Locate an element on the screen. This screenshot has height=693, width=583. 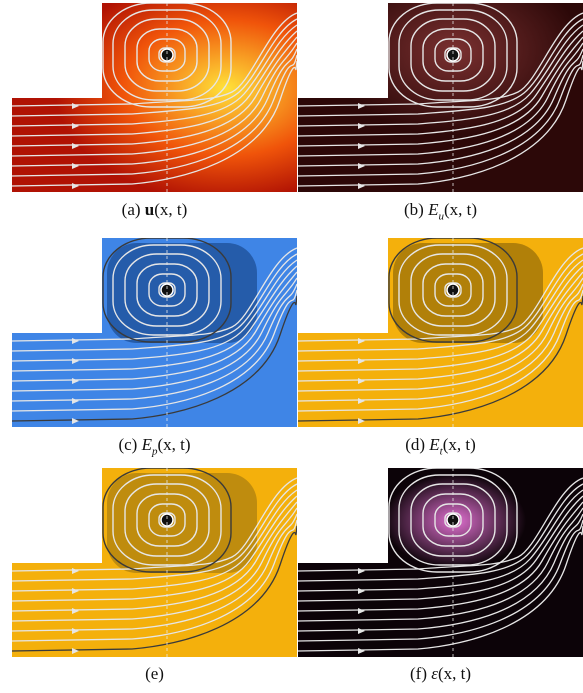
caption-label: (a) is located at coordinates (133, 209).